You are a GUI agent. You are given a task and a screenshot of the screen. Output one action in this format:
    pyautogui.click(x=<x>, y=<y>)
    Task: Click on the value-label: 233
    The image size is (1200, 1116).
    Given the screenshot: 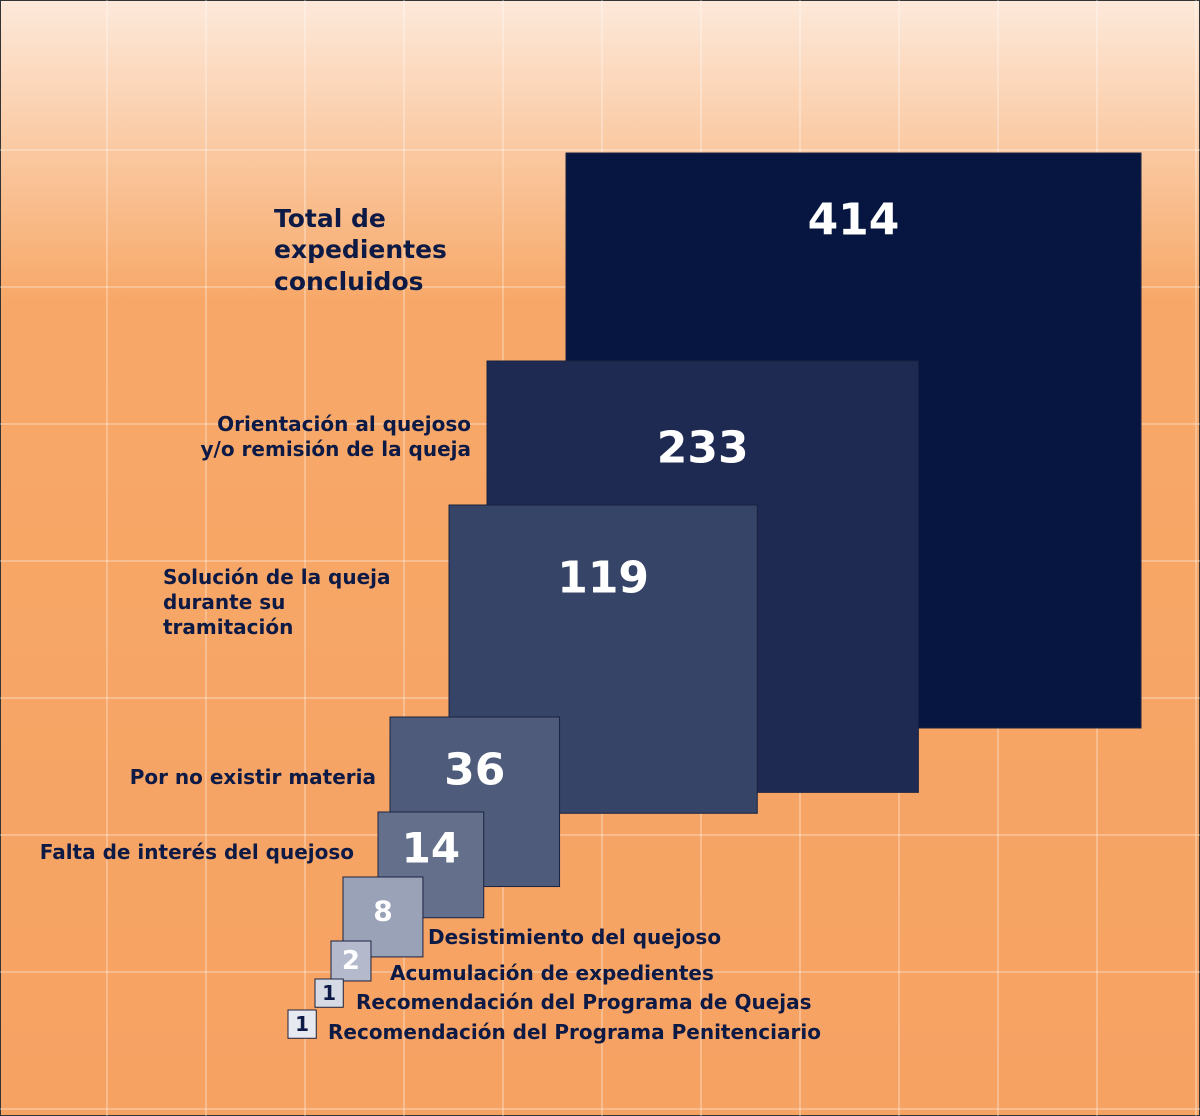 What is the action you would take?
    pyautogui.click(x=703, y=448)
    